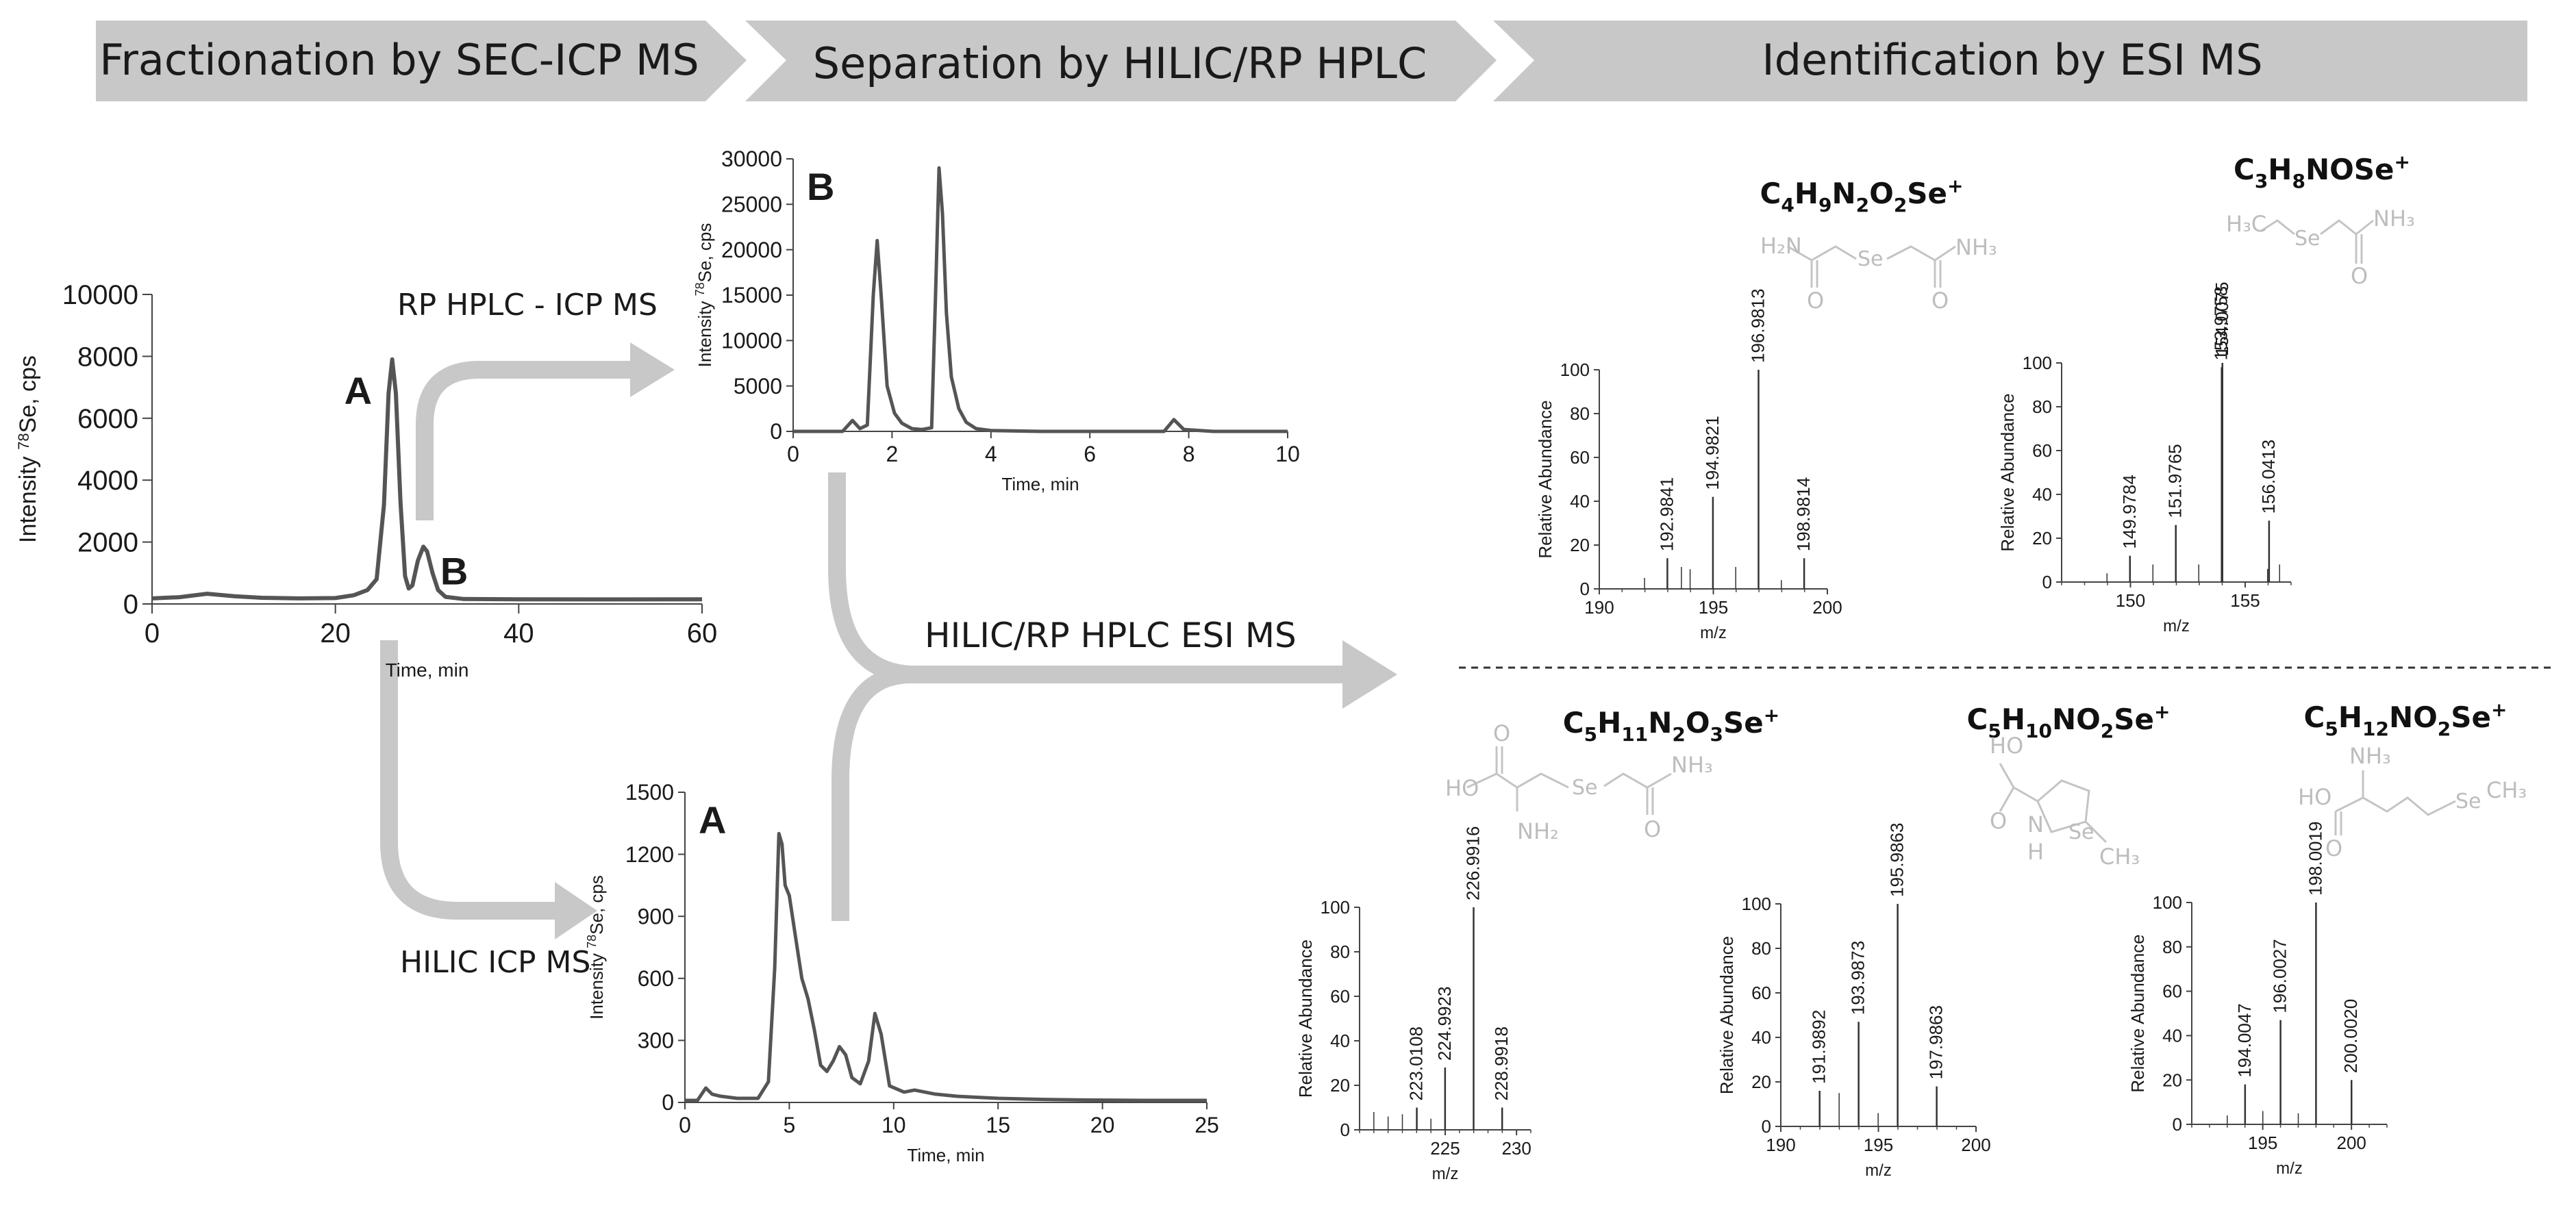 The width and height of the screenshot is (2576, 1212). Describe the element at coordinates (790, 1125) in the screenshot. I see `x-tick-label: 5` at that location.